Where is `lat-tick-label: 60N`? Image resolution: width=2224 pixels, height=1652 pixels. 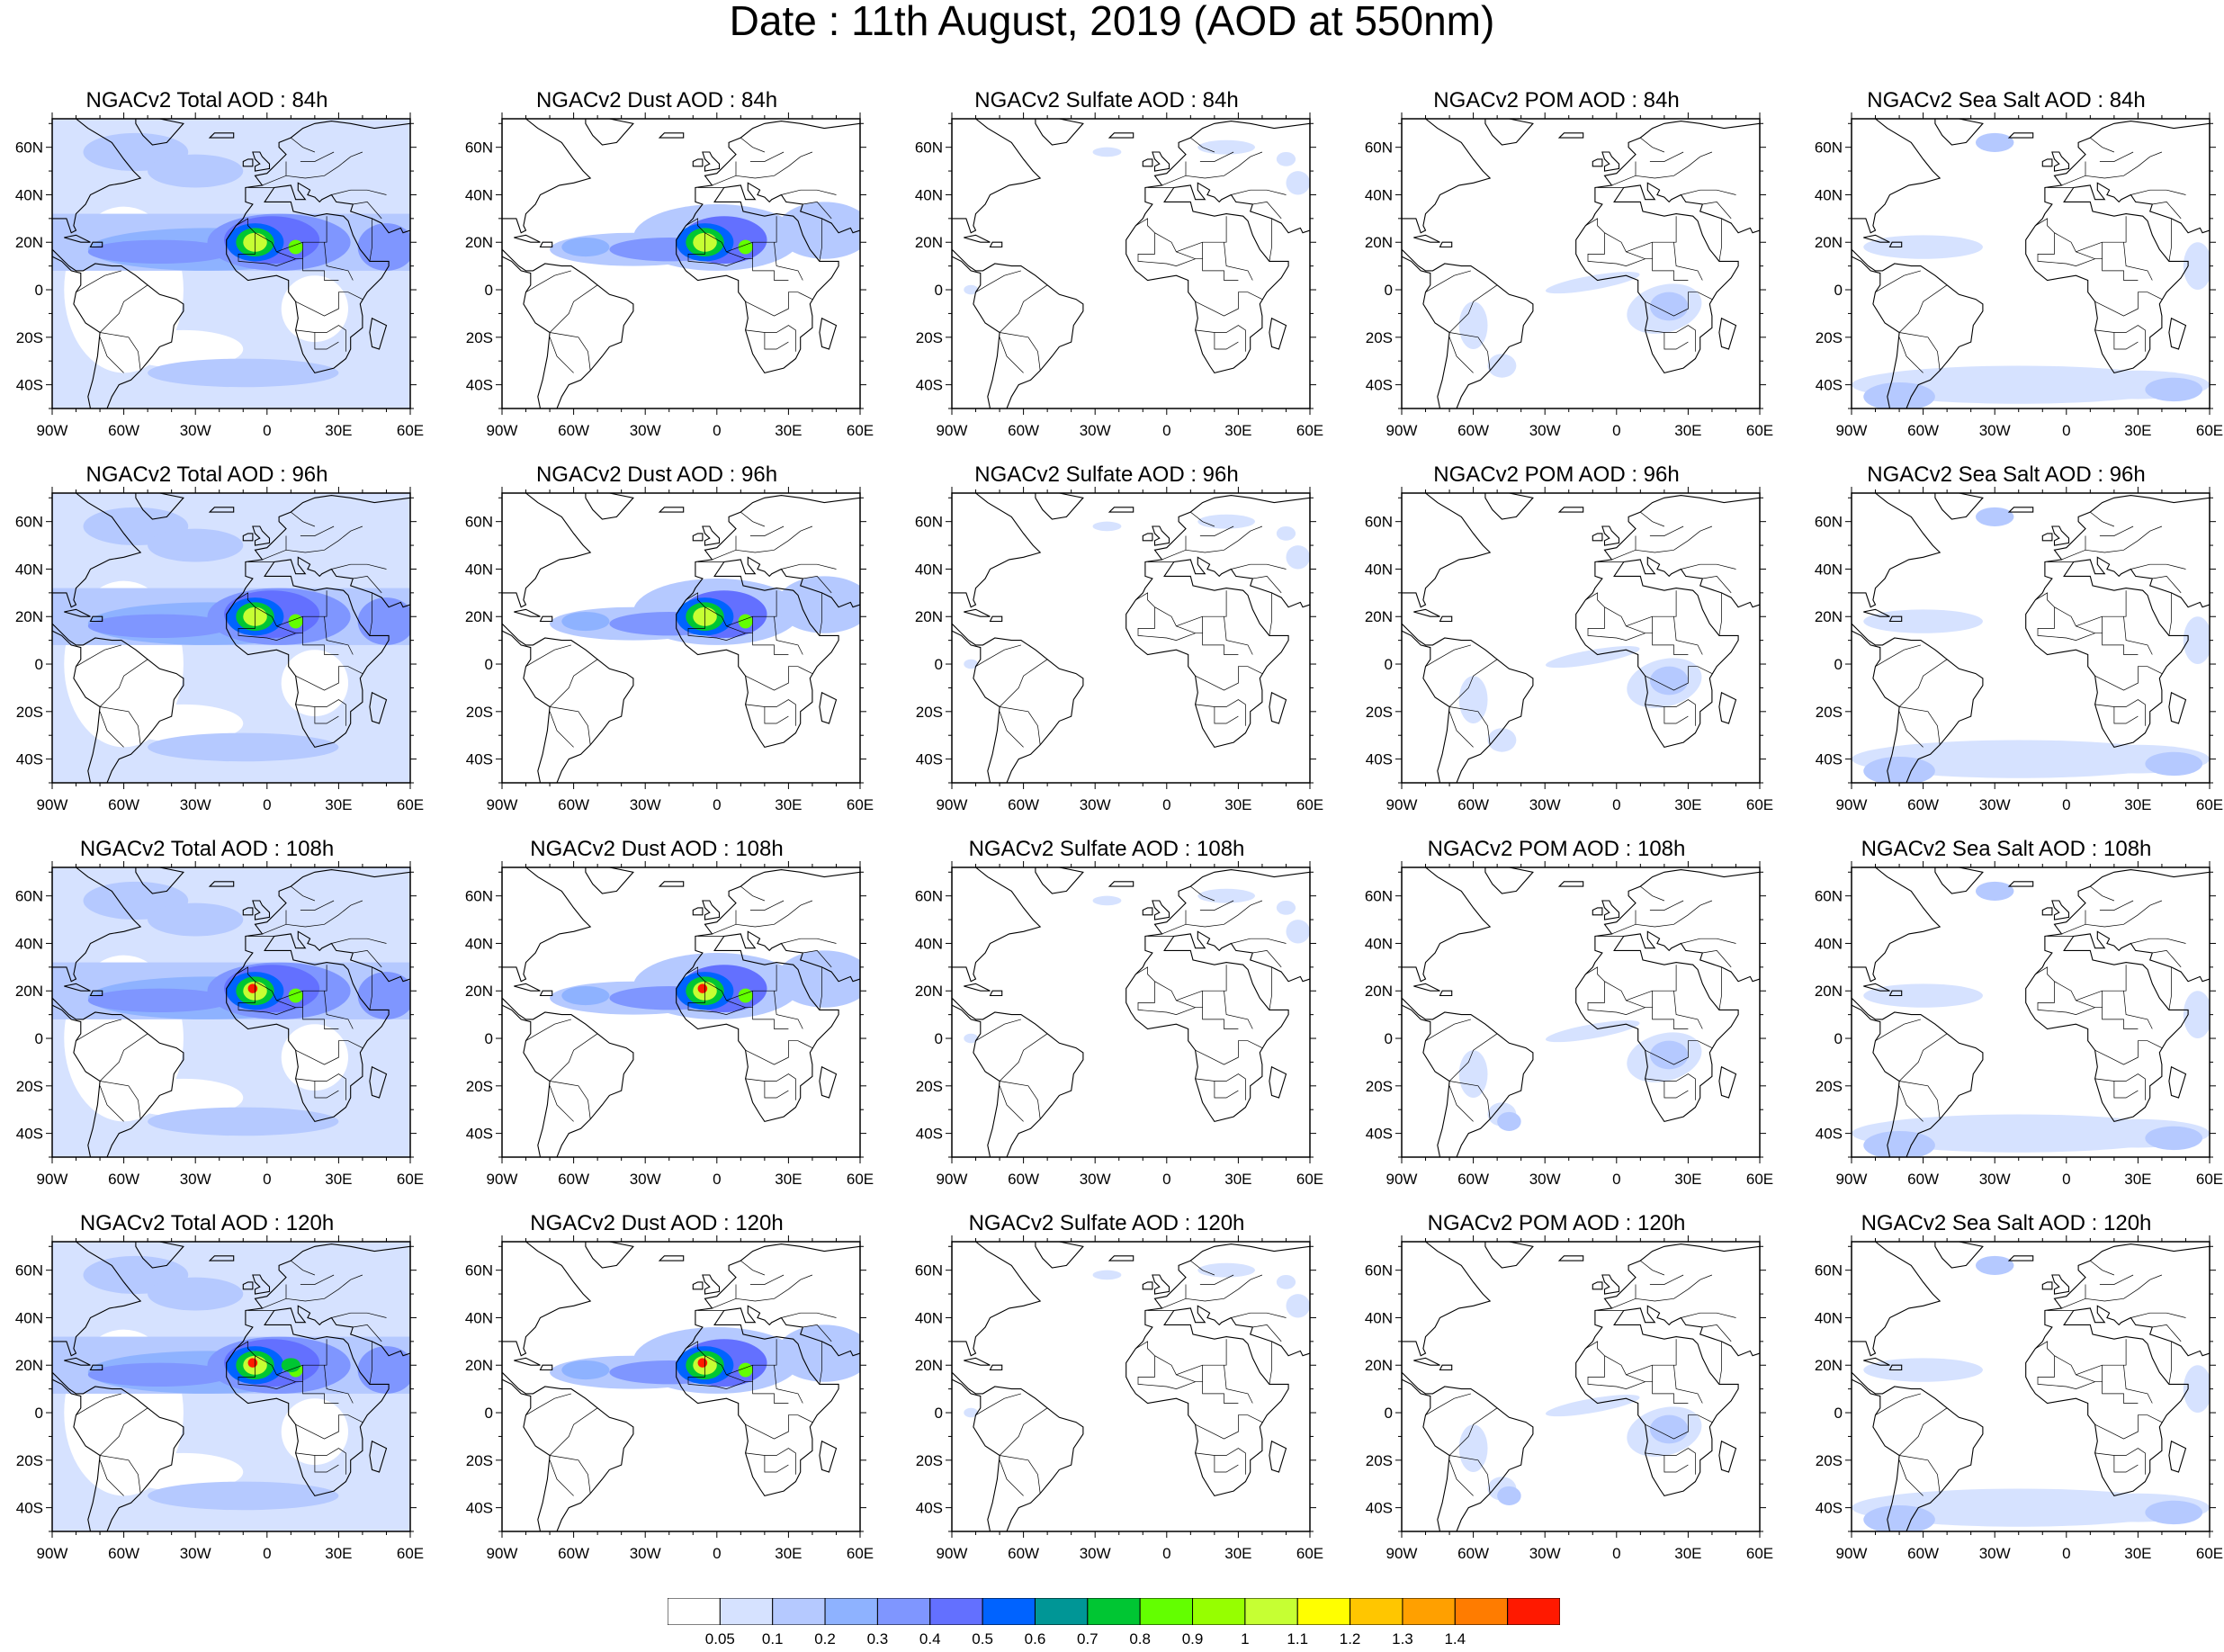
lat-tick-label: 60N is located at coordinates (1829, 148).